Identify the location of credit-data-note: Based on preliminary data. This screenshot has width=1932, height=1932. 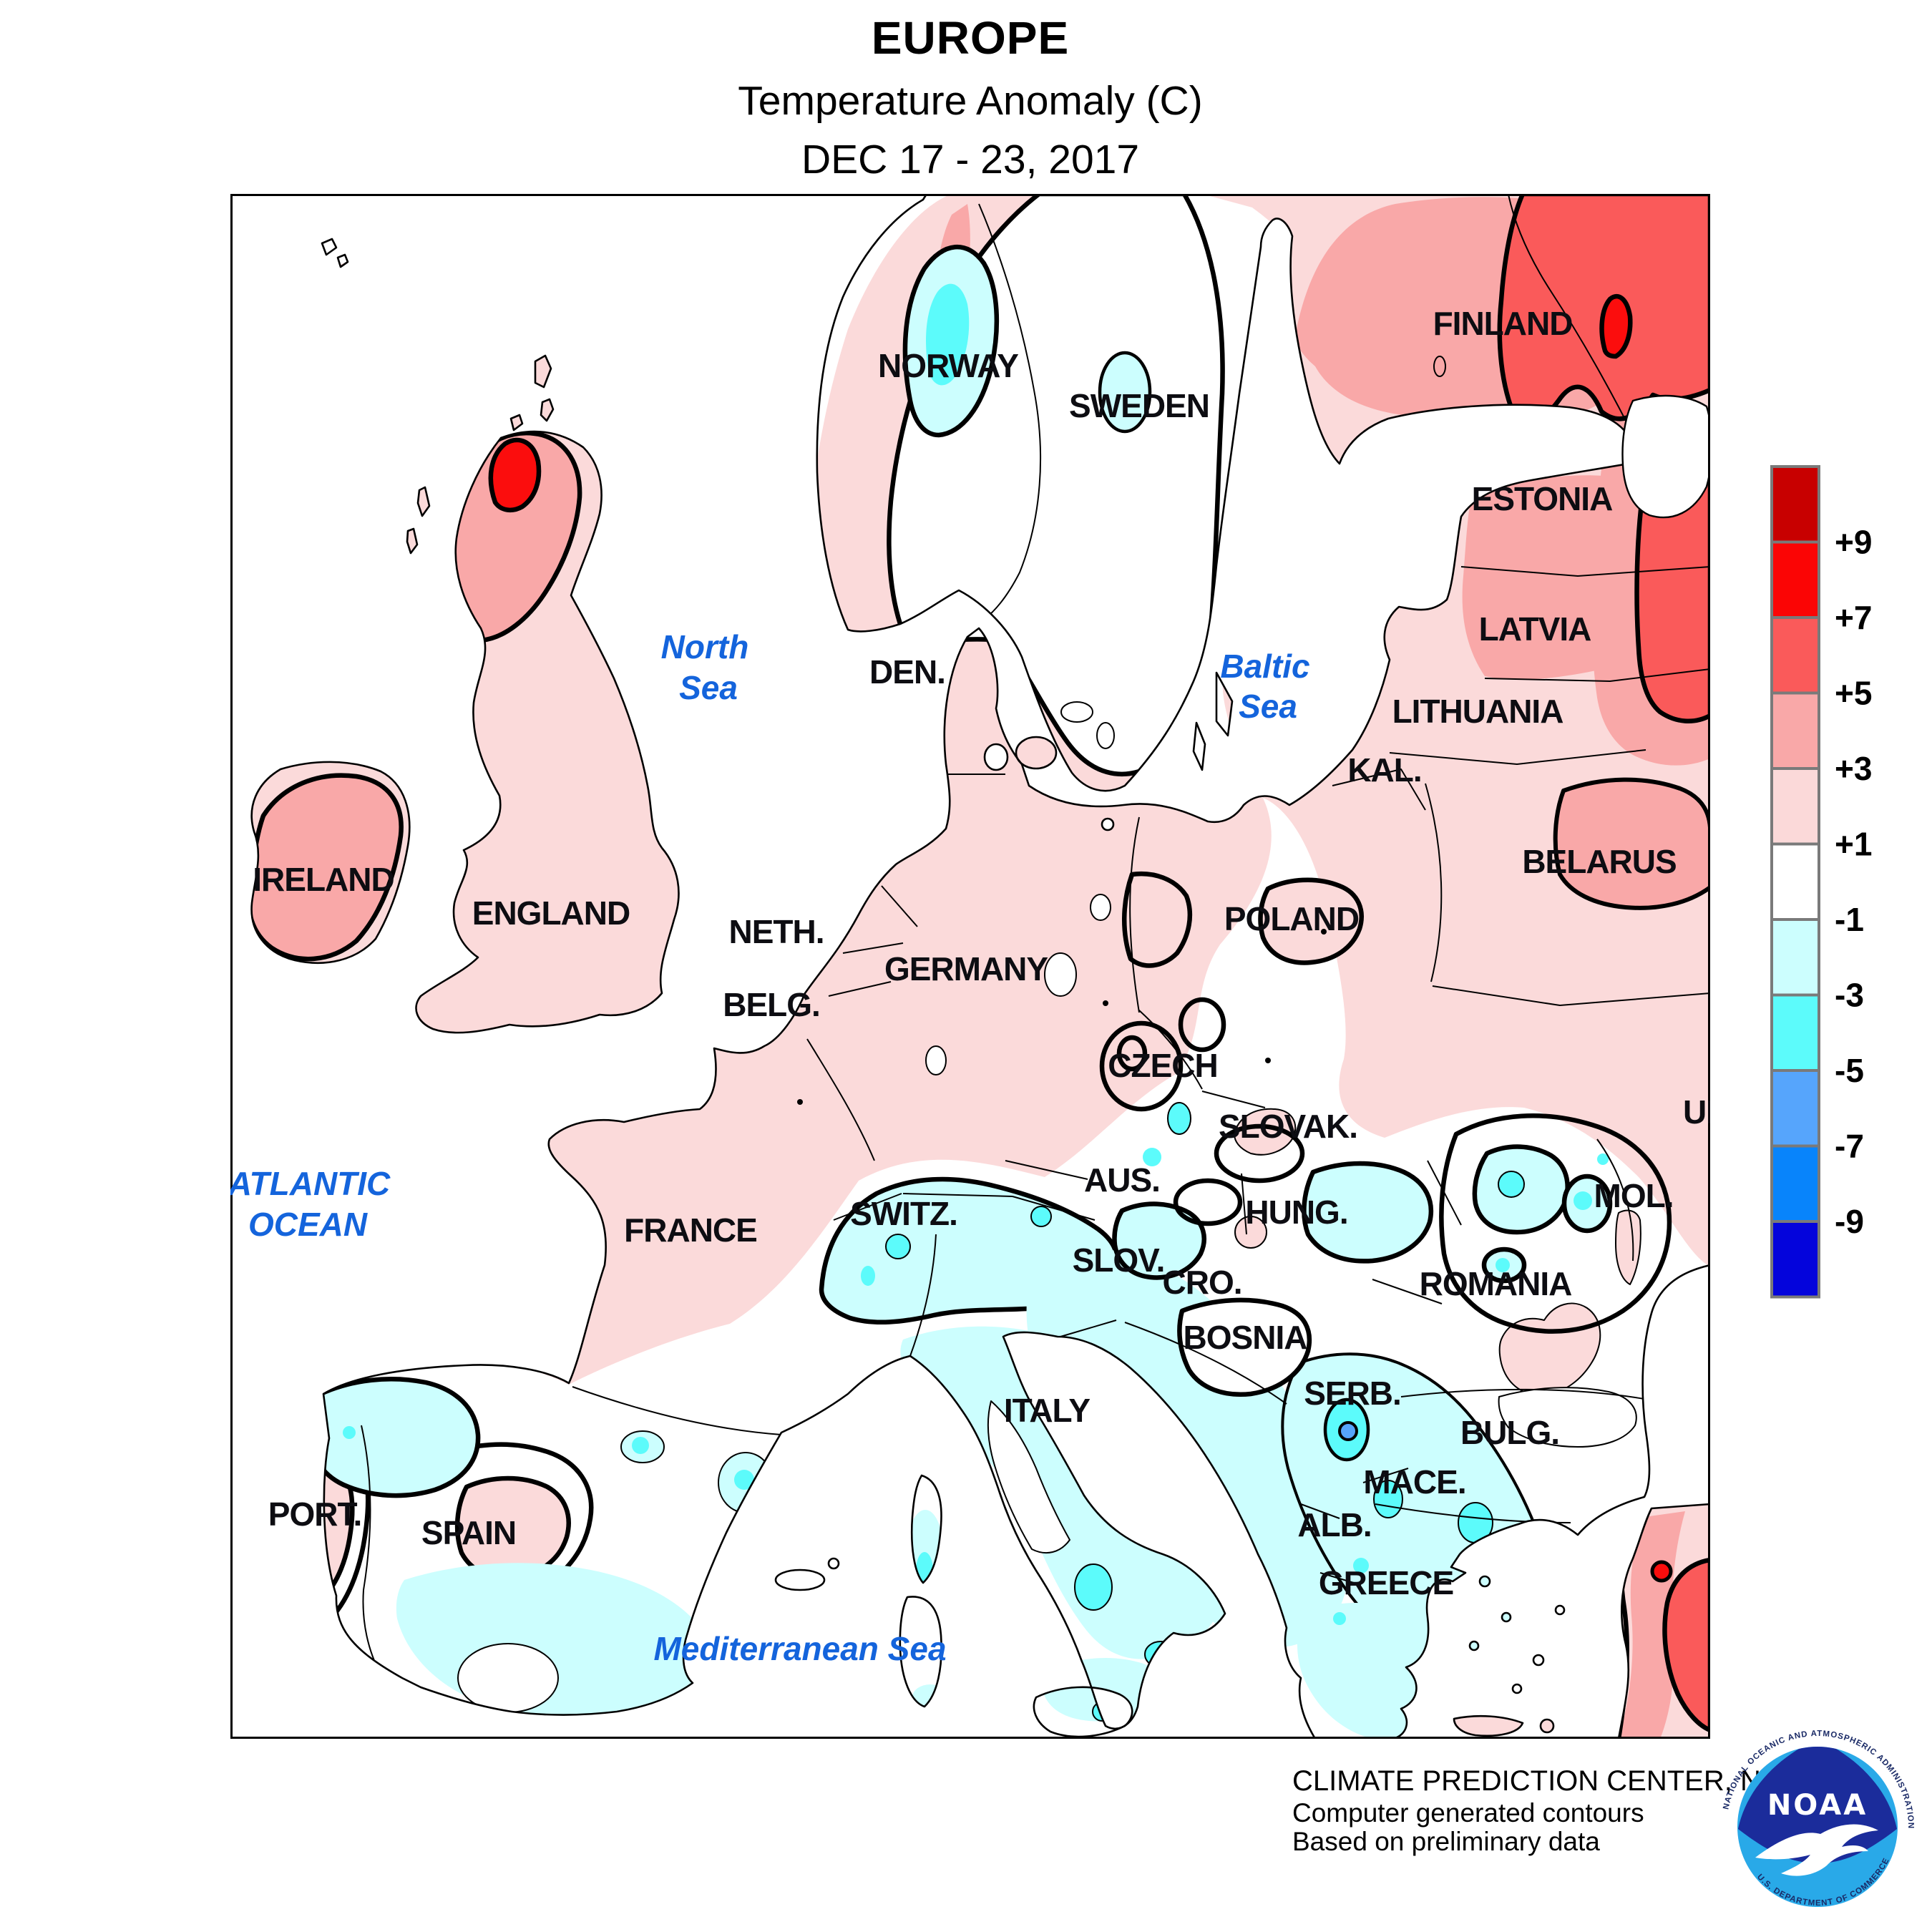
(1446, 1841).